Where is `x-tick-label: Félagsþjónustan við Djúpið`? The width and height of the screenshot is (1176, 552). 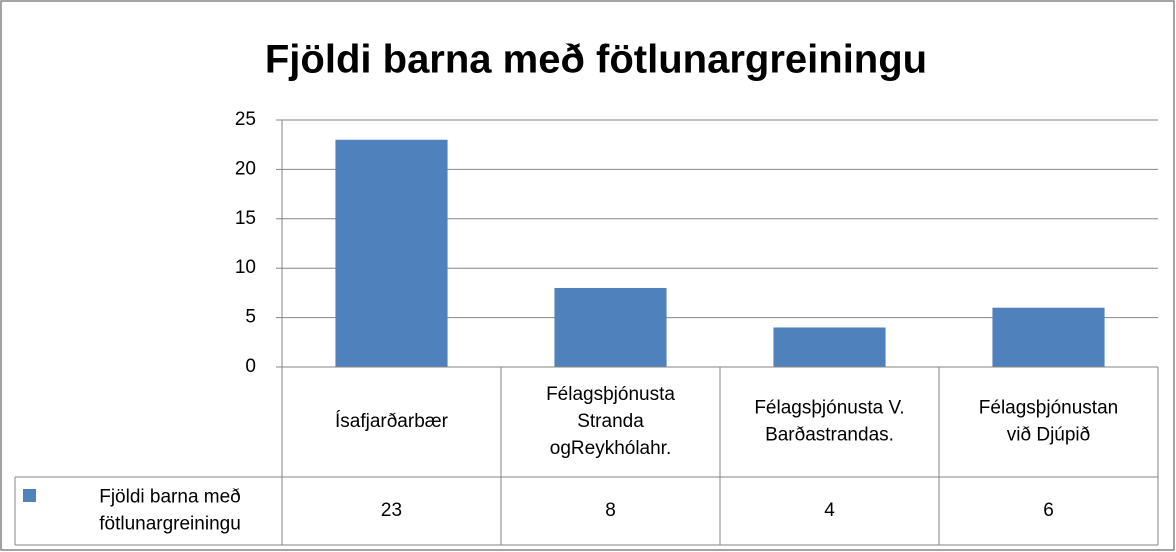
x-tick-label: Félagsþjónustan við Djúpið is located at coordinates (1048, 422).